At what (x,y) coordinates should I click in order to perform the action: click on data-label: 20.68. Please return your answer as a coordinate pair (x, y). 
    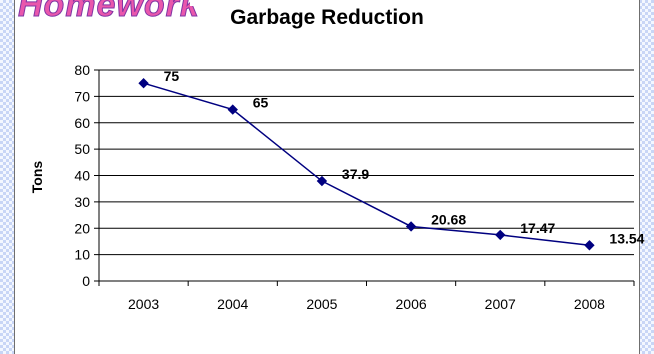
    Looking at the image, I should click on (448, 219).